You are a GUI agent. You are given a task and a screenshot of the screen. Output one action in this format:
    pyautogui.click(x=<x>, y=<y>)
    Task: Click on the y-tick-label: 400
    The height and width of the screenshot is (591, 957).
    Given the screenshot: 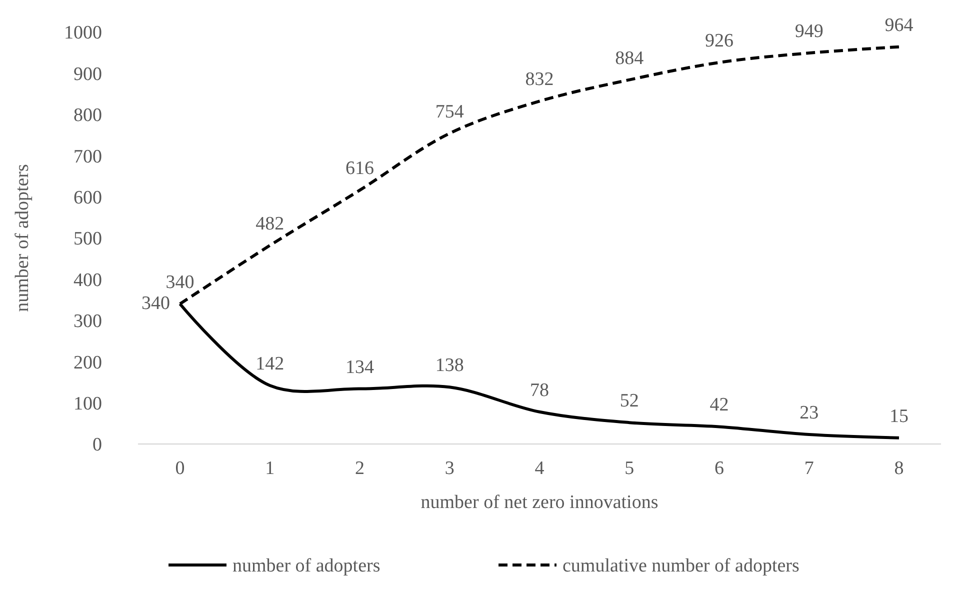 What is the action you would take?
    pyautogui.click(x=88, y=280)
    